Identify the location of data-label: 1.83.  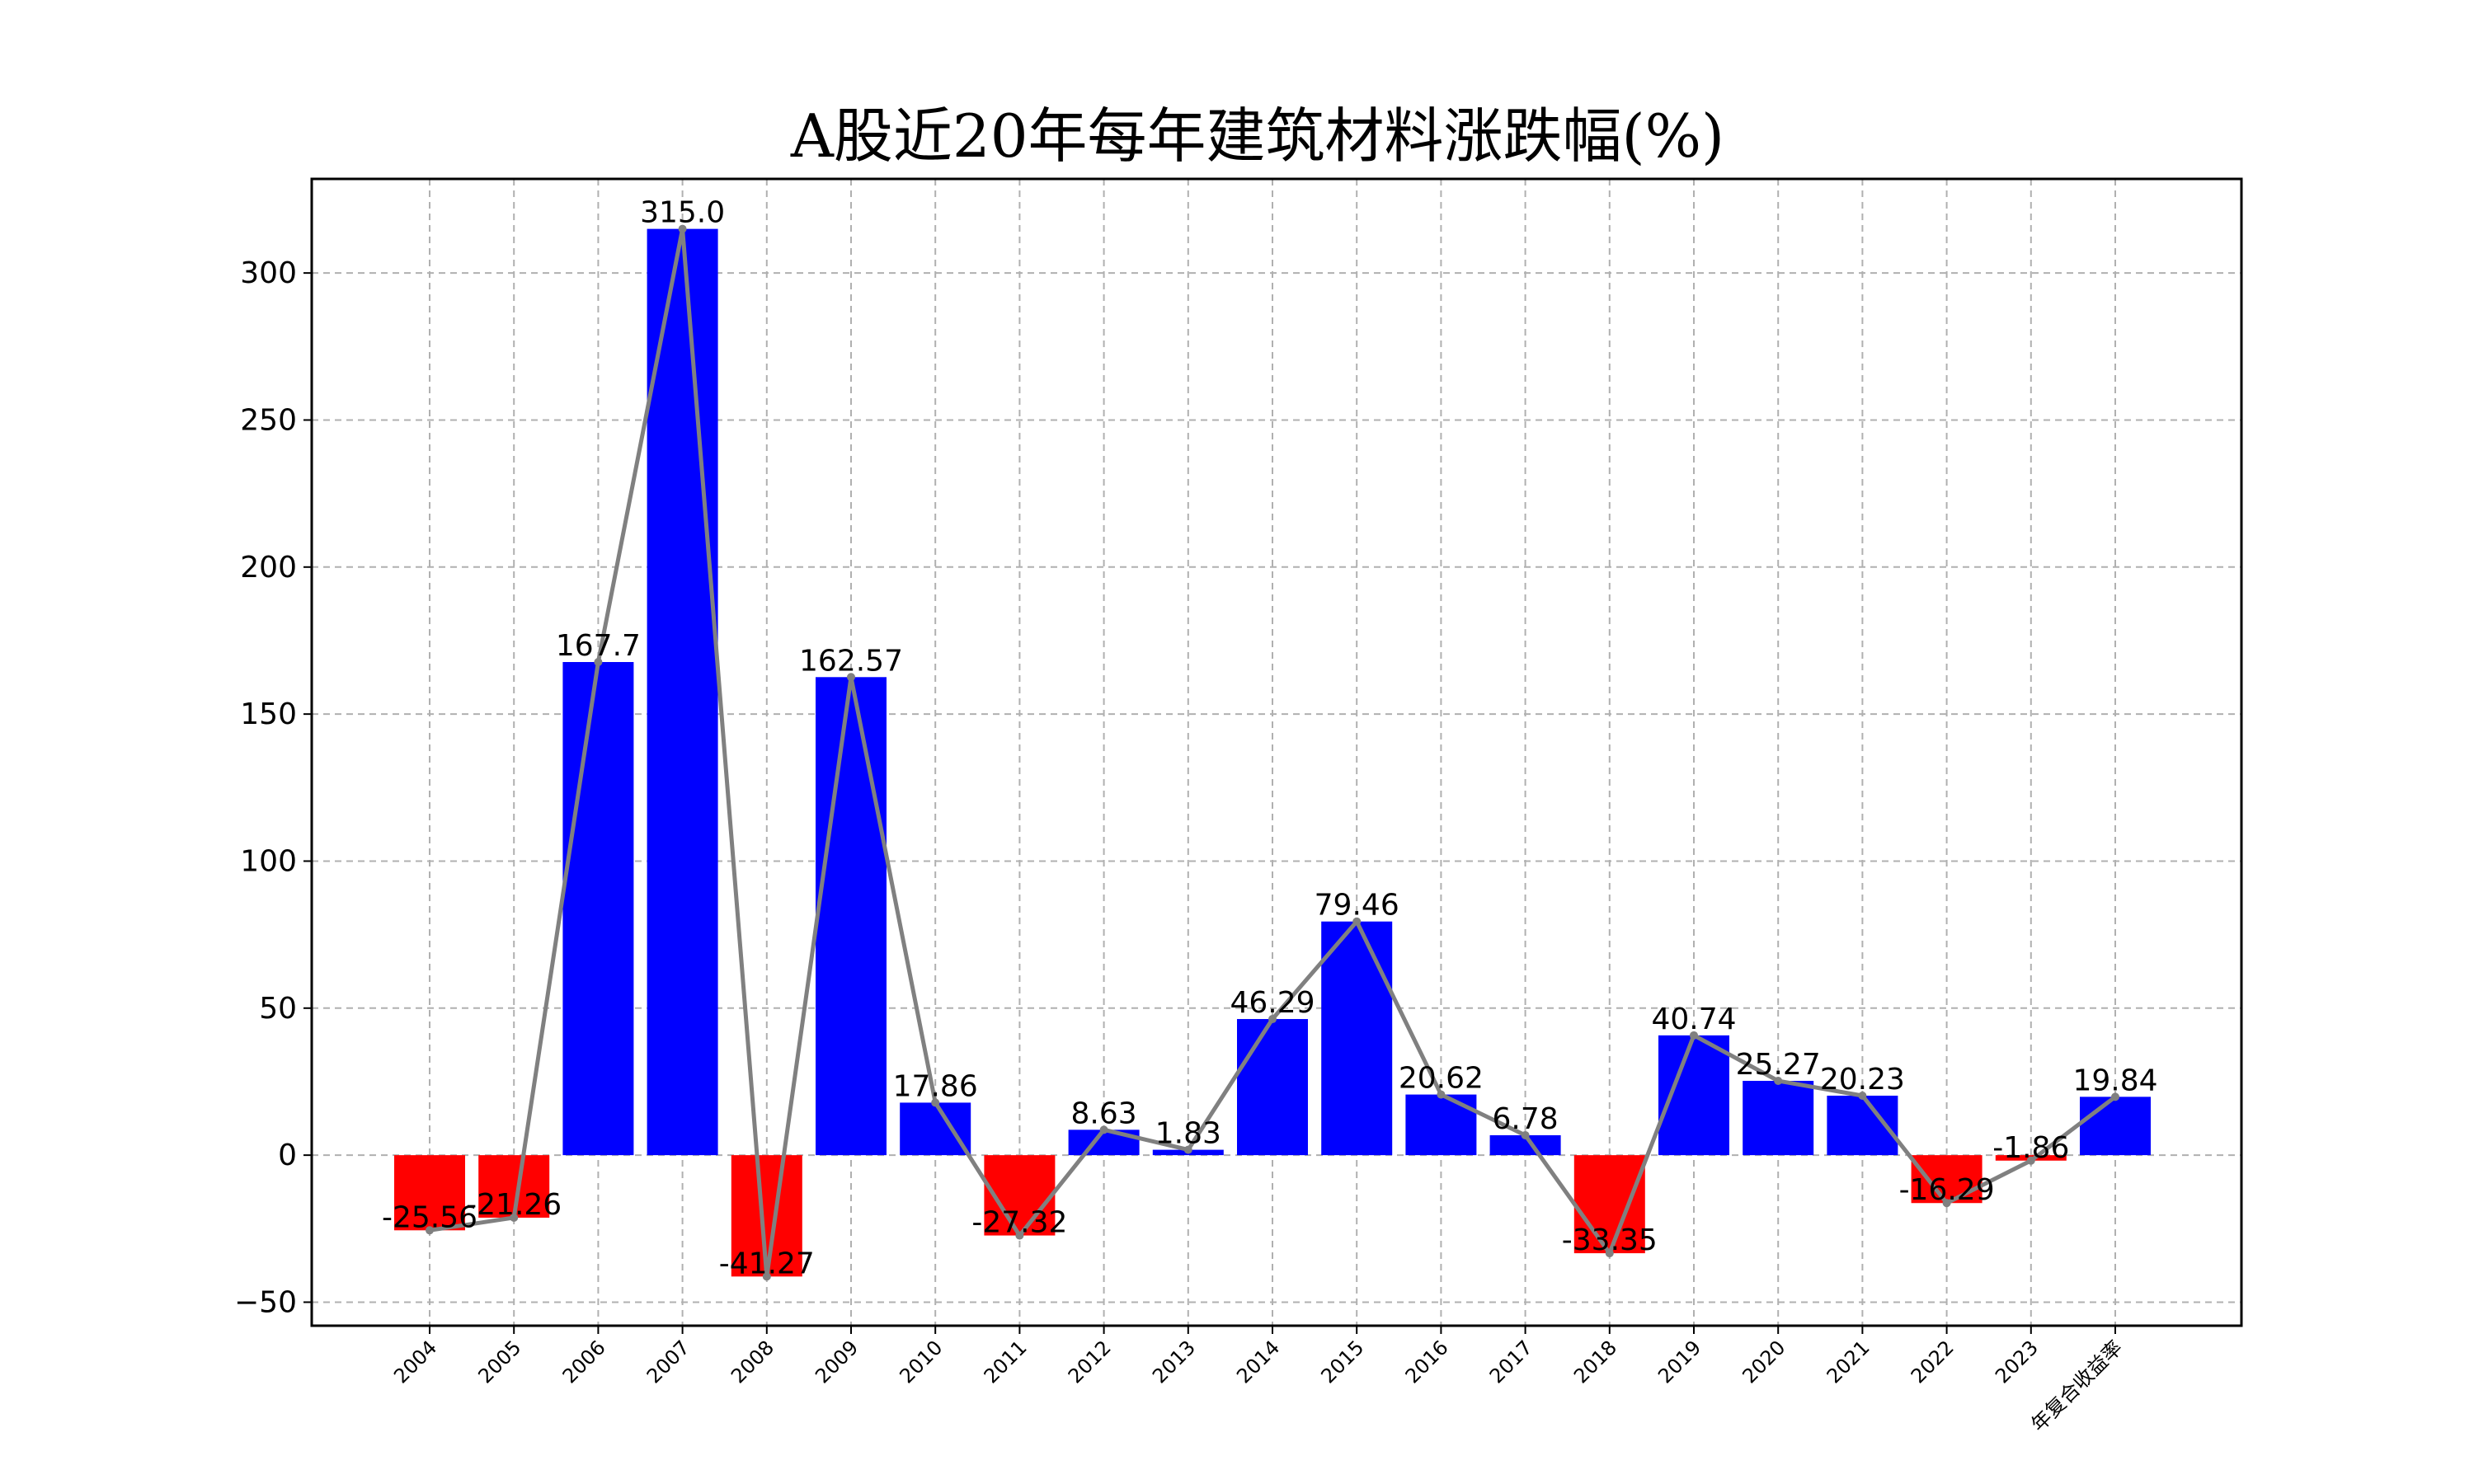
(1188, 1134).